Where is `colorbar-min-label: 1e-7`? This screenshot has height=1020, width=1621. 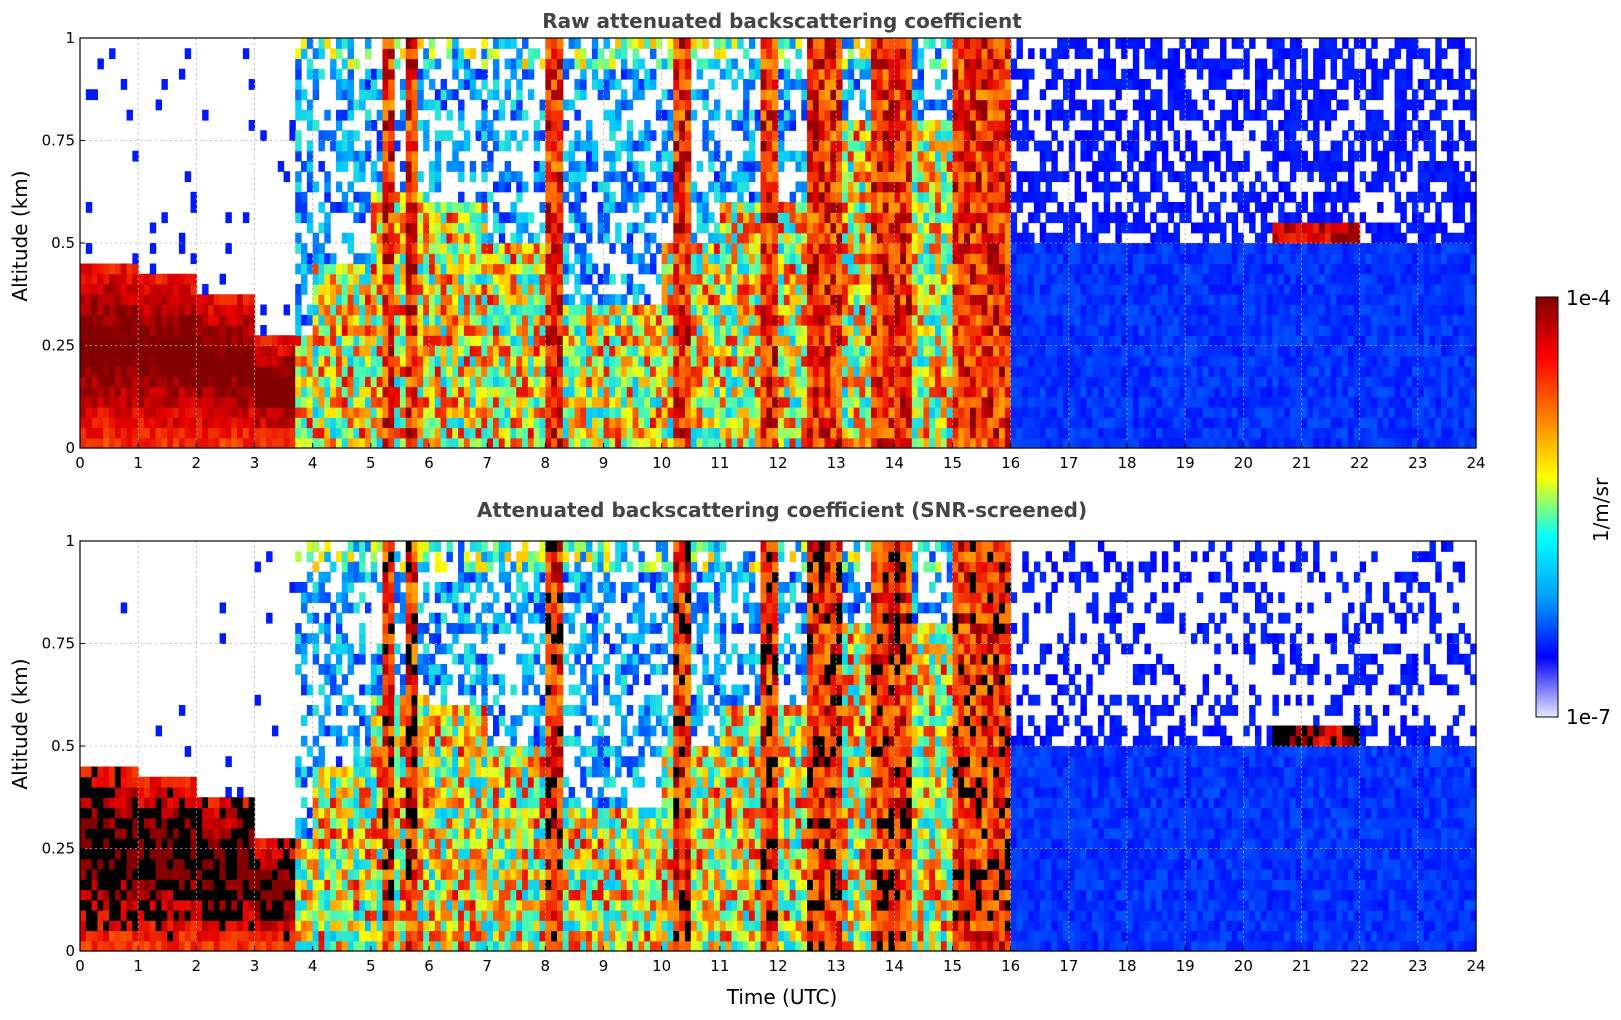
colorbar-min-label: 1e-7 is located at coordinates (1588, 717).